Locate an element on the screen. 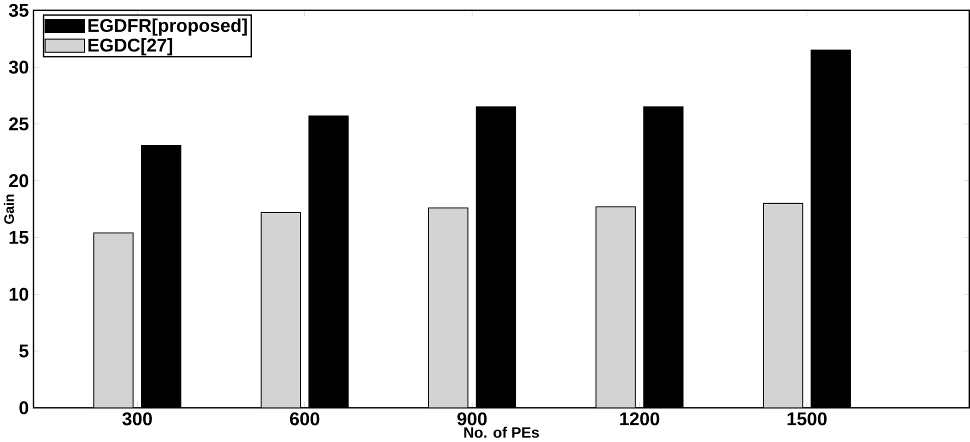 This screenshot has width=970, height=442. y-tick-label: 25 is located at coordinates (18, 124).